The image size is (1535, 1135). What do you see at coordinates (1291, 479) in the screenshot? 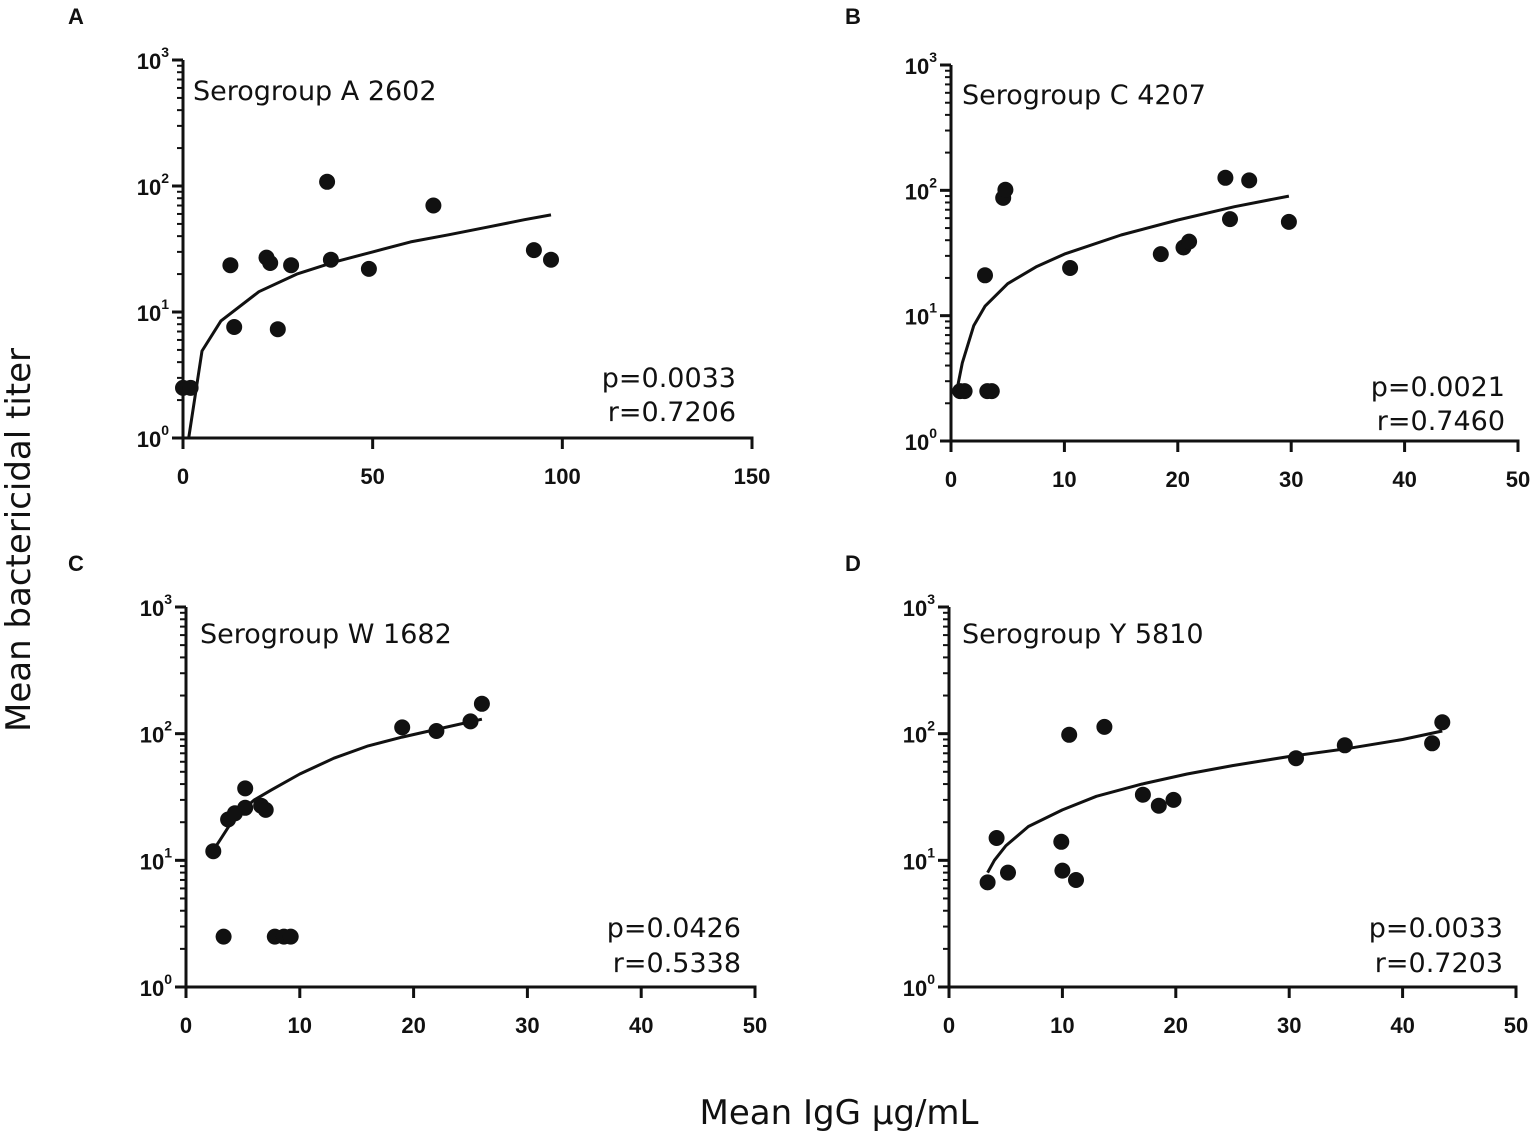
I see `x-tick-label: 30` at bounding box center [1291, 479].